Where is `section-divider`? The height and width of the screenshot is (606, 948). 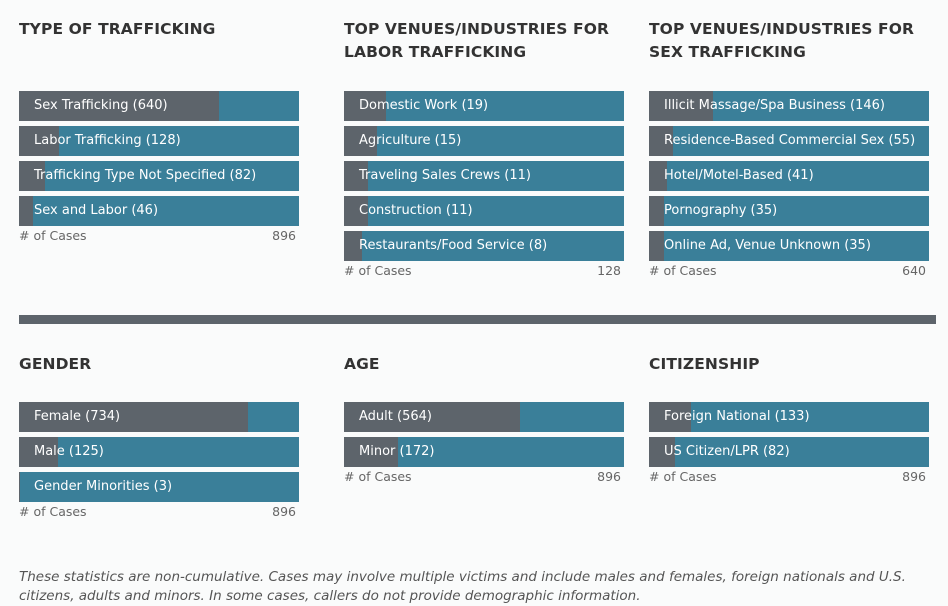 section-divider is located at coordinates (477, 319).